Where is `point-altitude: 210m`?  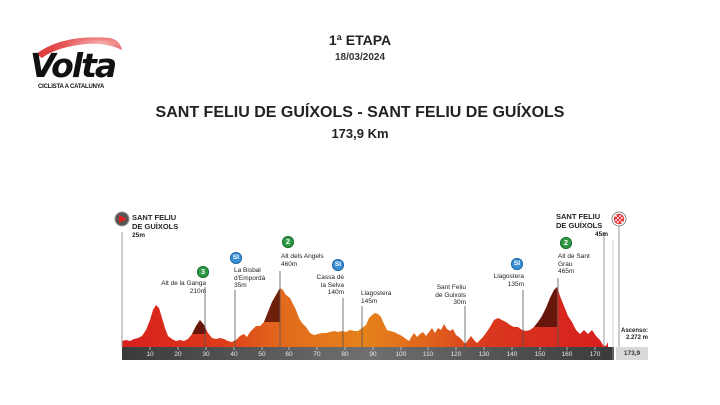
point-altitude: 210m is located at coordinates (197, 291).